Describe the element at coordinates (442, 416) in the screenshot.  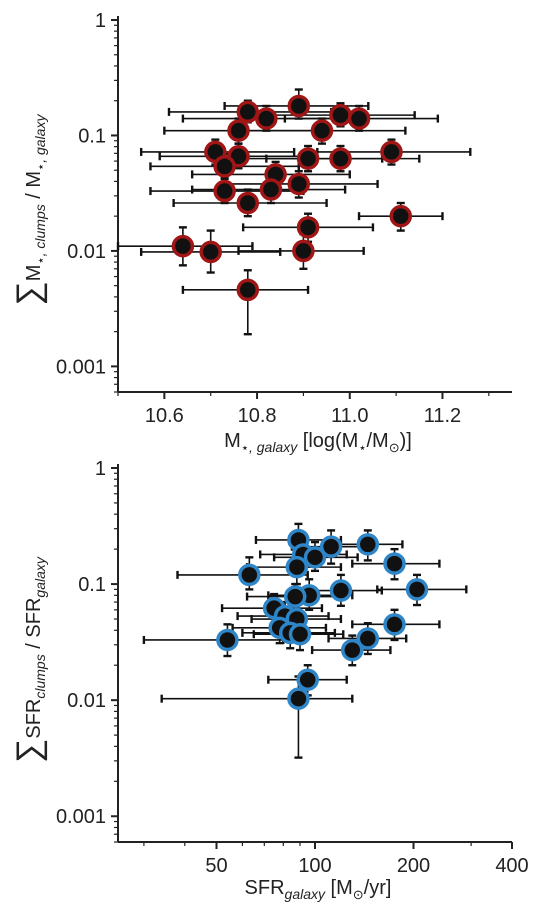
I see `x-tick-label: 11.2` at that location.